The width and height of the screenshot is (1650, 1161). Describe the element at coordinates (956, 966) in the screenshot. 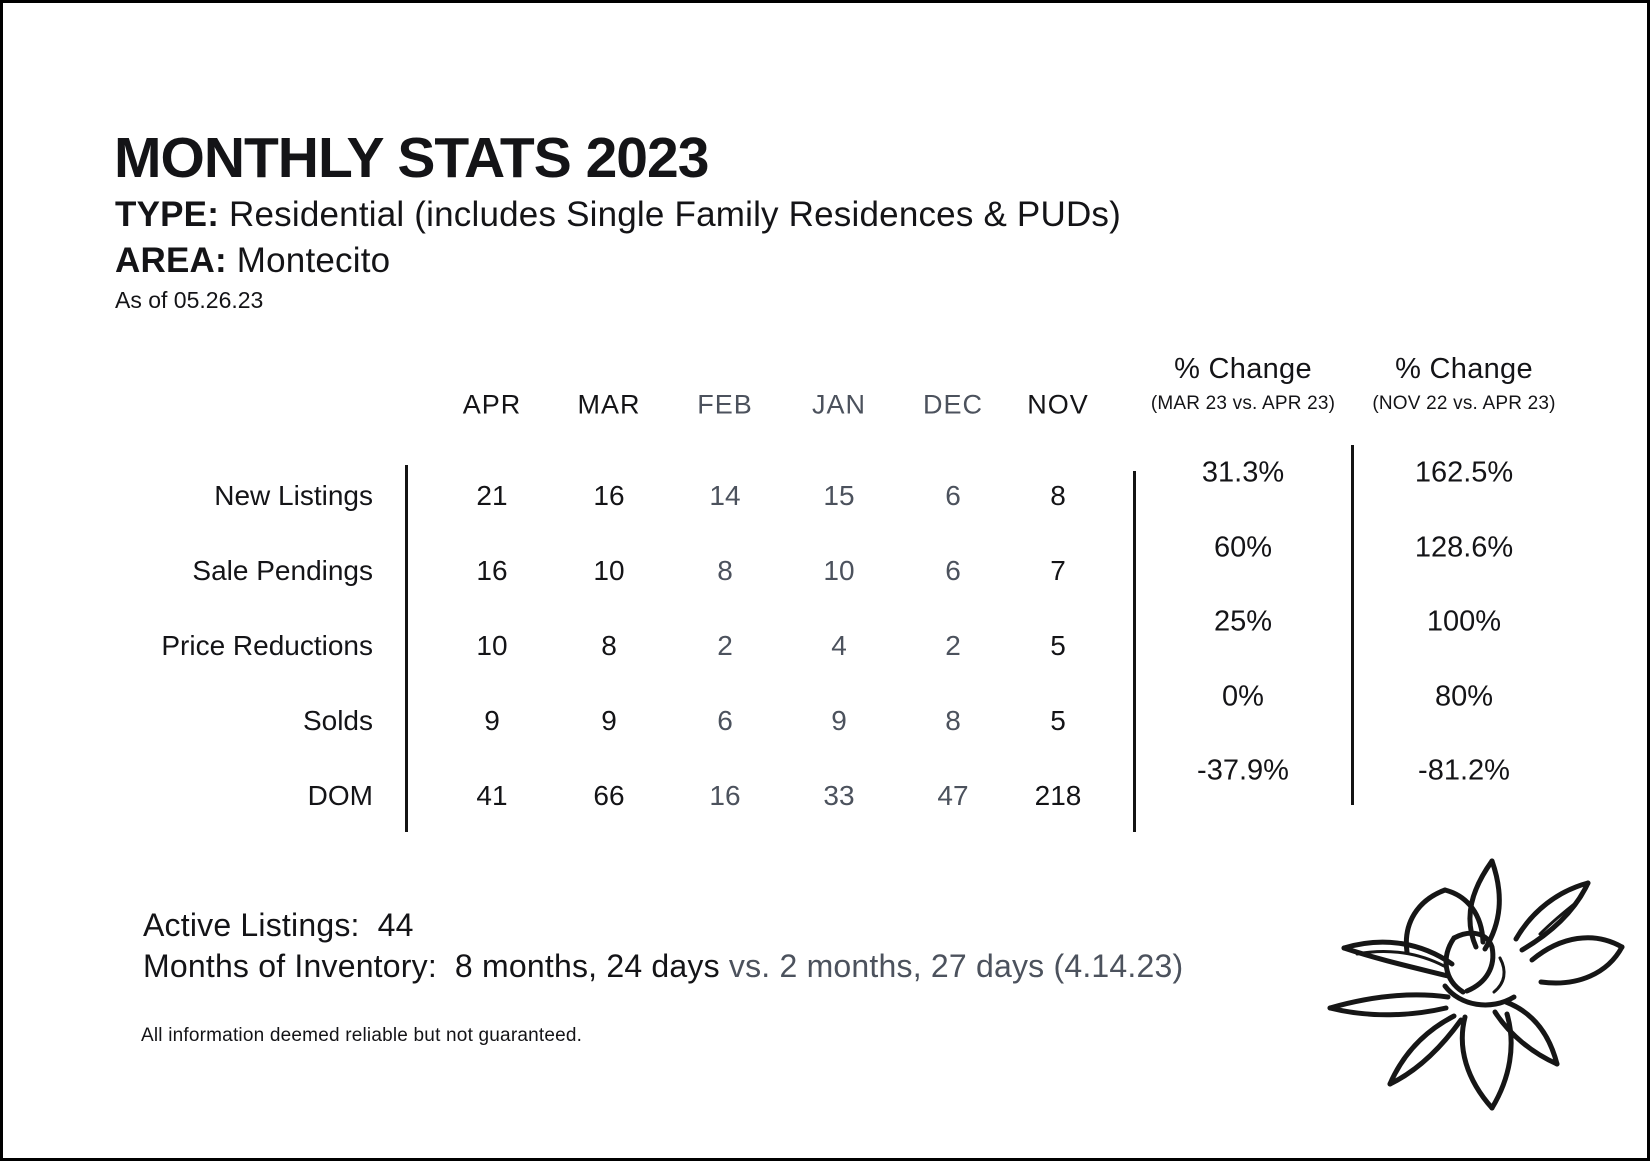

I see `inventory-comparison-value: vs. 2 months, 27 days (4.14.23)` at that location.